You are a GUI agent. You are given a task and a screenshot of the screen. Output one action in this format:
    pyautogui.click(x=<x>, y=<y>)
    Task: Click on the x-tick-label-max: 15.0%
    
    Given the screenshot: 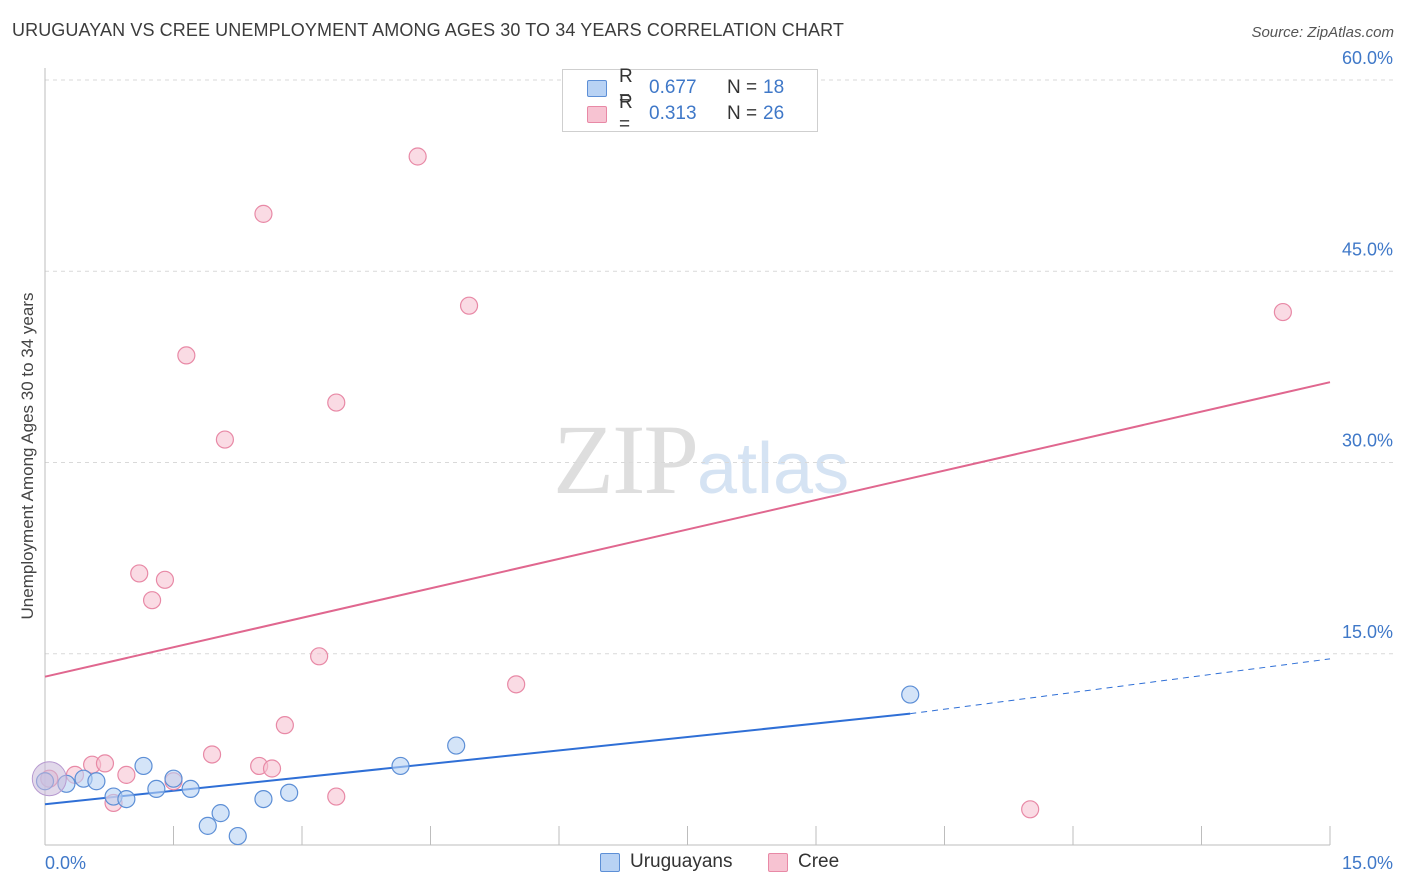 What is the action you would take?
    pyautogui.click(x=1367, y=863)
    